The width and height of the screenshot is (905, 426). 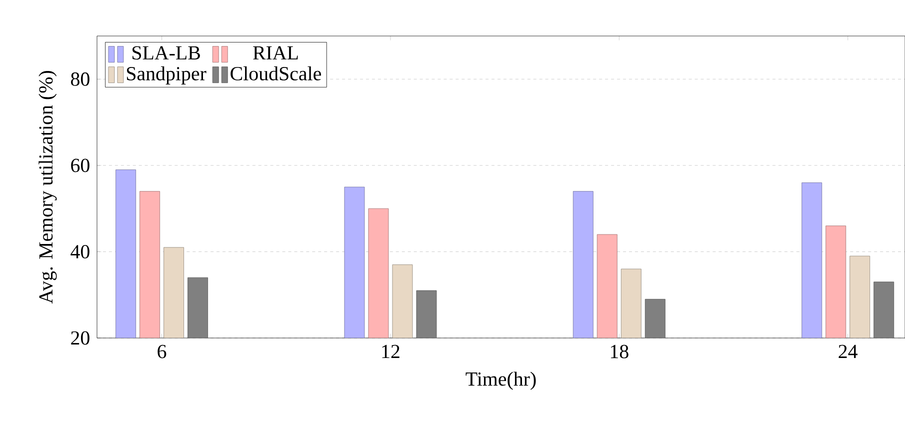 What do you see at coordinates (275, 73) in the screenshot?
I see `legend-label: CloudScale` at bounding box center [275, 73].